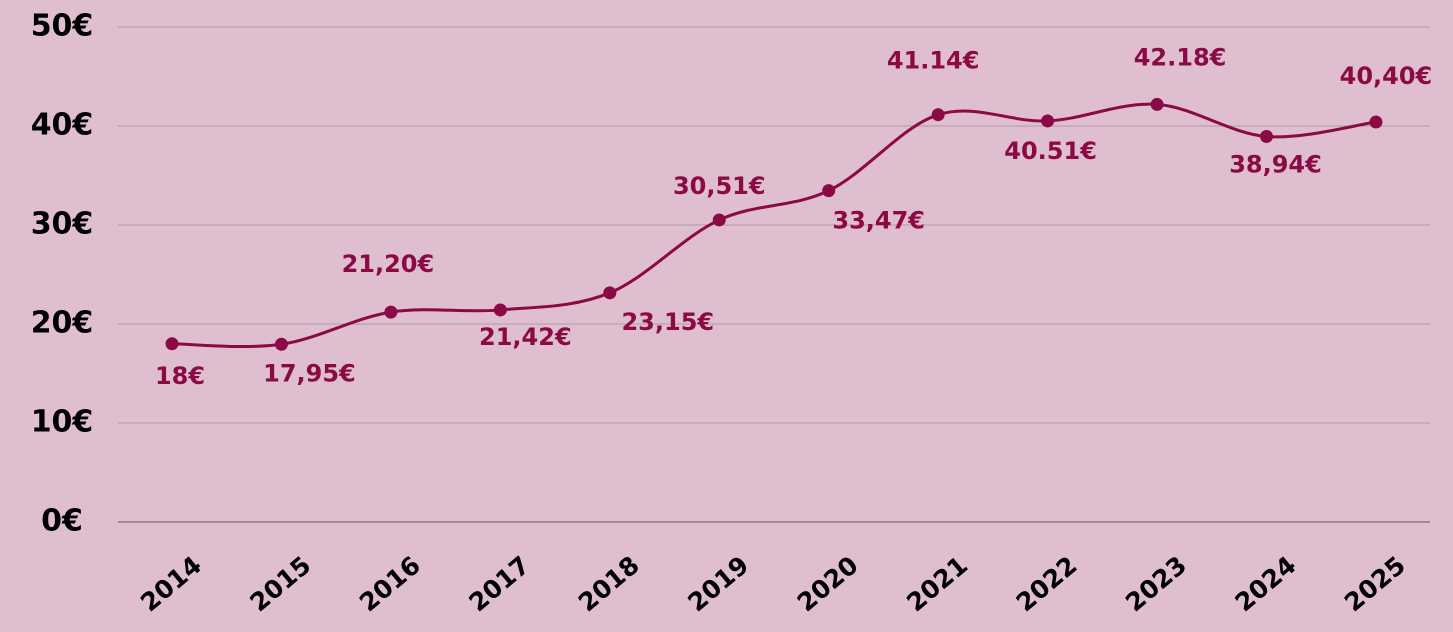 Image resolution: width=1453 pixels, height=632 pixels. I want to click on value-label: 23,15€, so click(667, 322).